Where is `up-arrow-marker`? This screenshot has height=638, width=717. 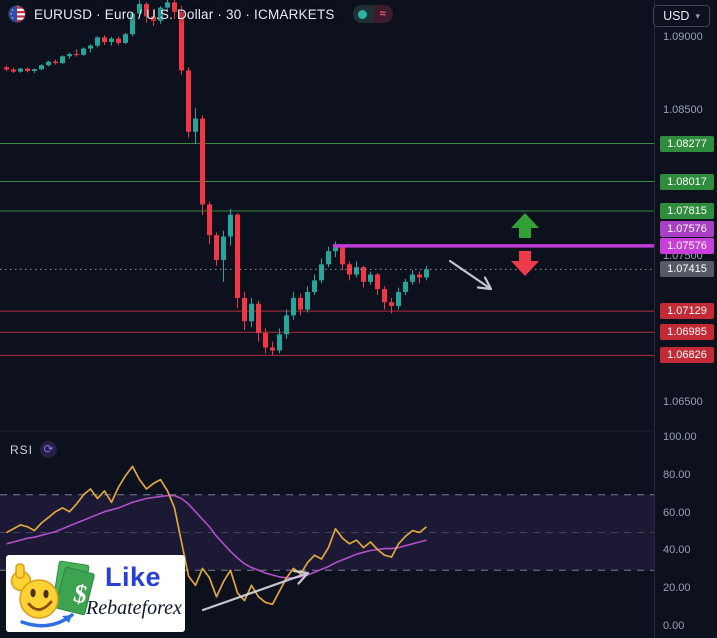
up-arrow-marker is located at coordinates (525, 225).